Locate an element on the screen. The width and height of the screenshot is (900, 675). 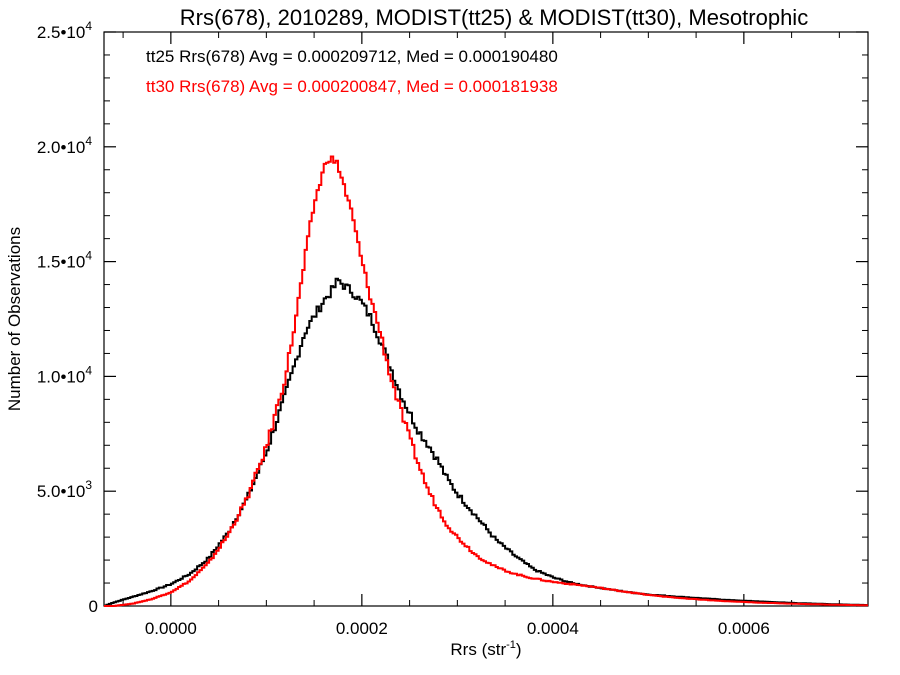
y-axis-label: Number of Observations is located at coordinates (14, 319).